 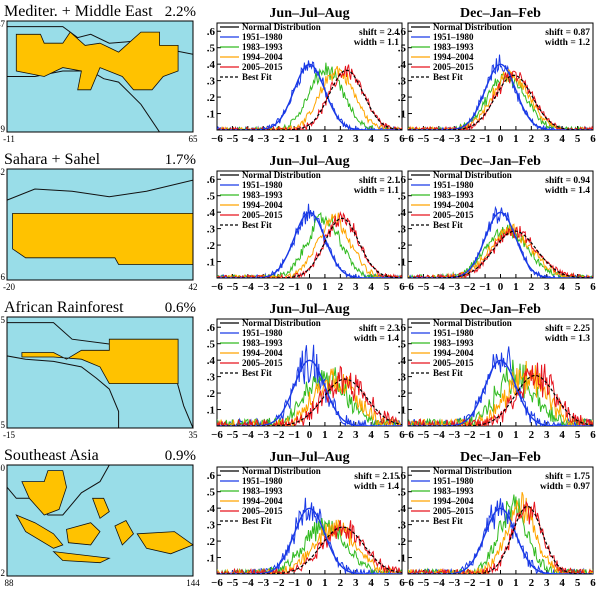 What do you see at coordinates (565, 487) in the screenshot?
I see `width-annotation: width = 0.97` at bounding box center [565, 487].